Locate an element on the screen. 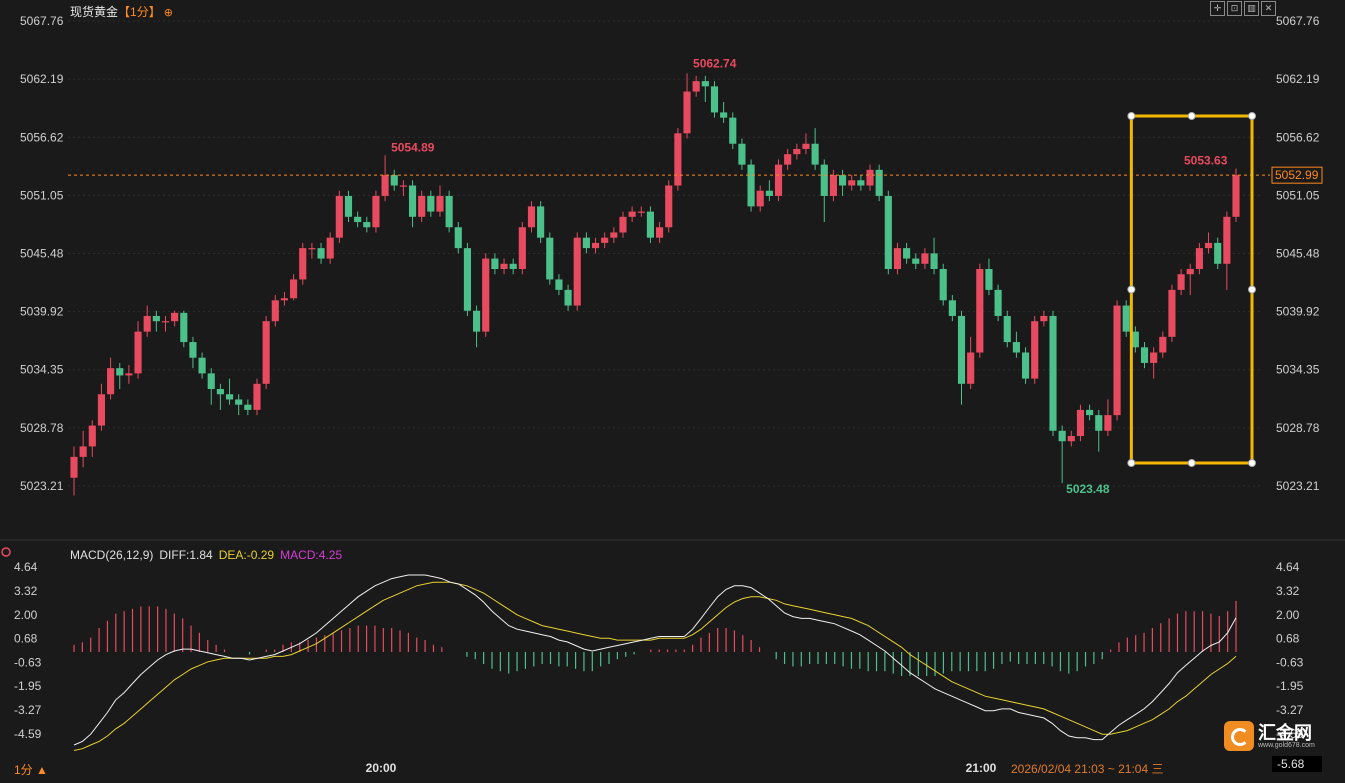 This screenshot has width=1345, height=783. chart-header: 现货黄金【1分】 ⊕ is located at coordinates (121, 11).